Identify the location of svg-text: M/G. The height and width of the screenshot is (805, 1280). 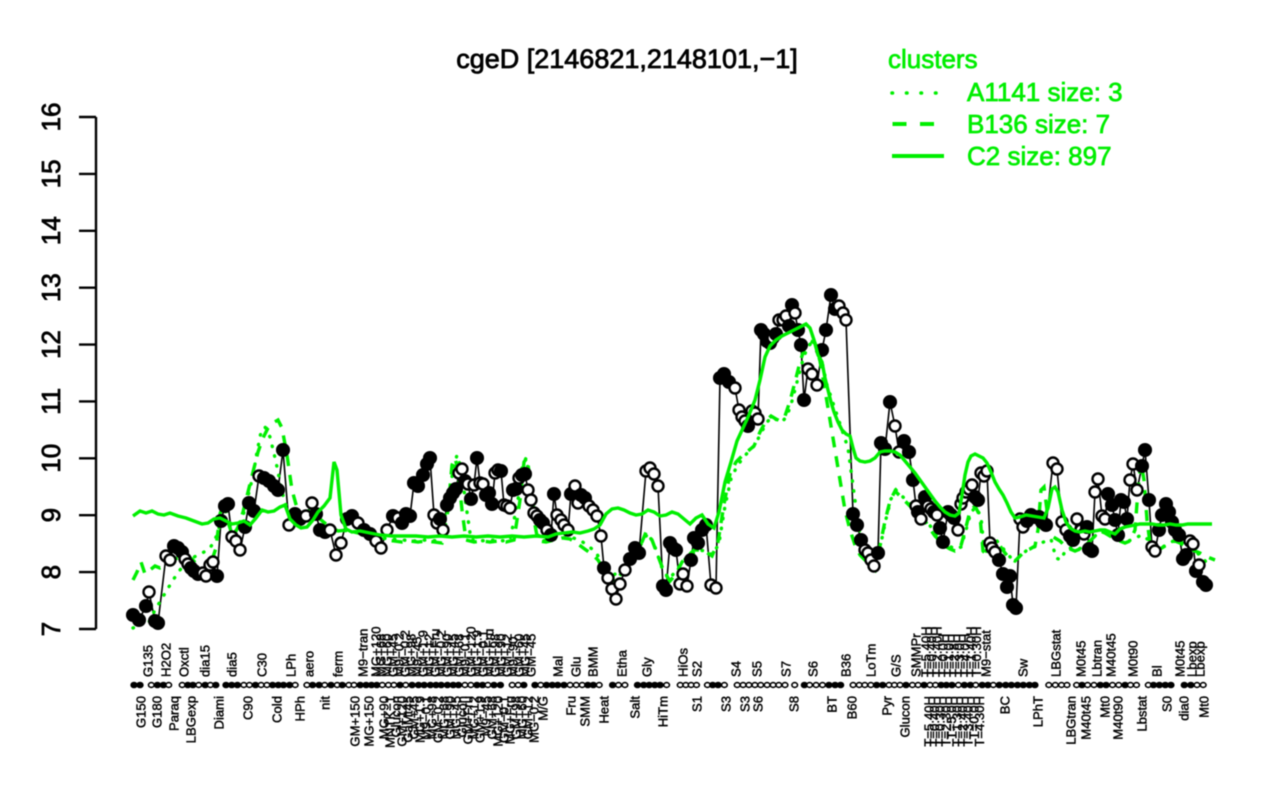
(543, 708).